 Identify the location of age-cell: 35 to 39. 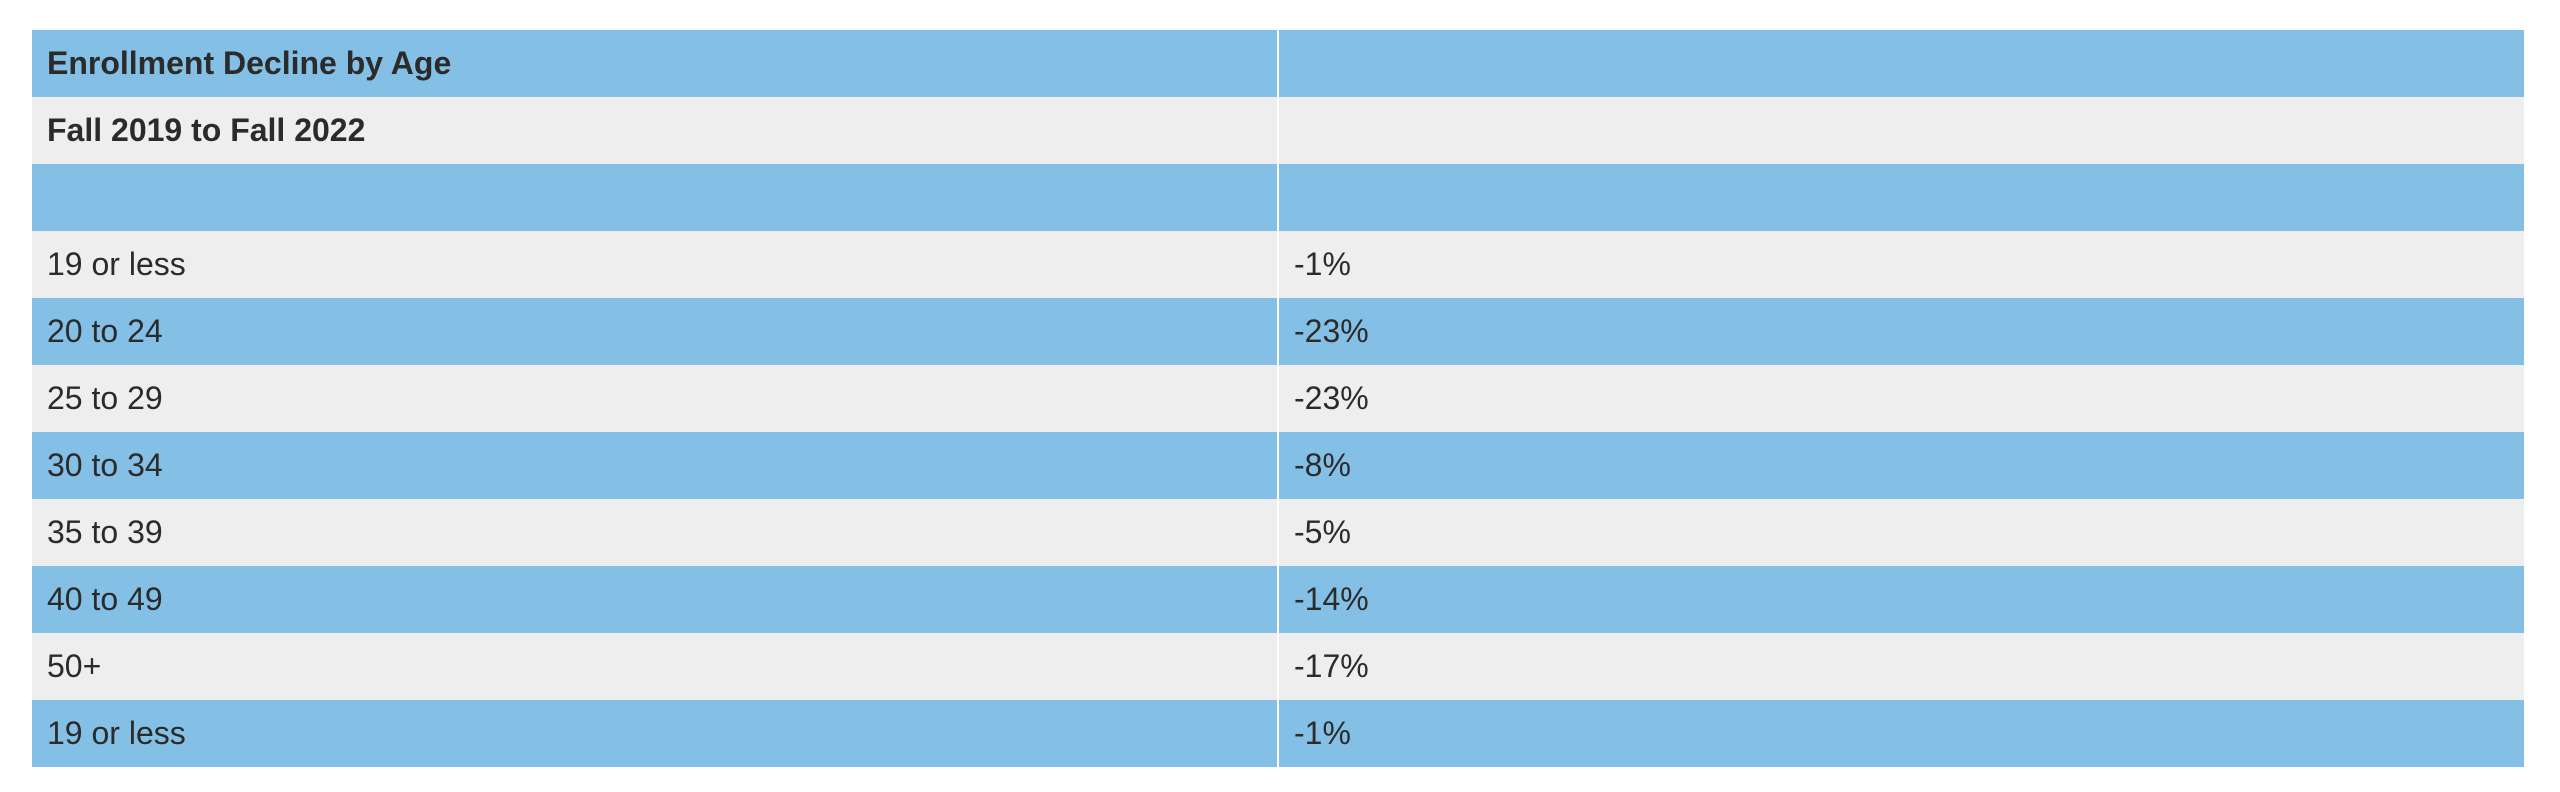
(655, 532).